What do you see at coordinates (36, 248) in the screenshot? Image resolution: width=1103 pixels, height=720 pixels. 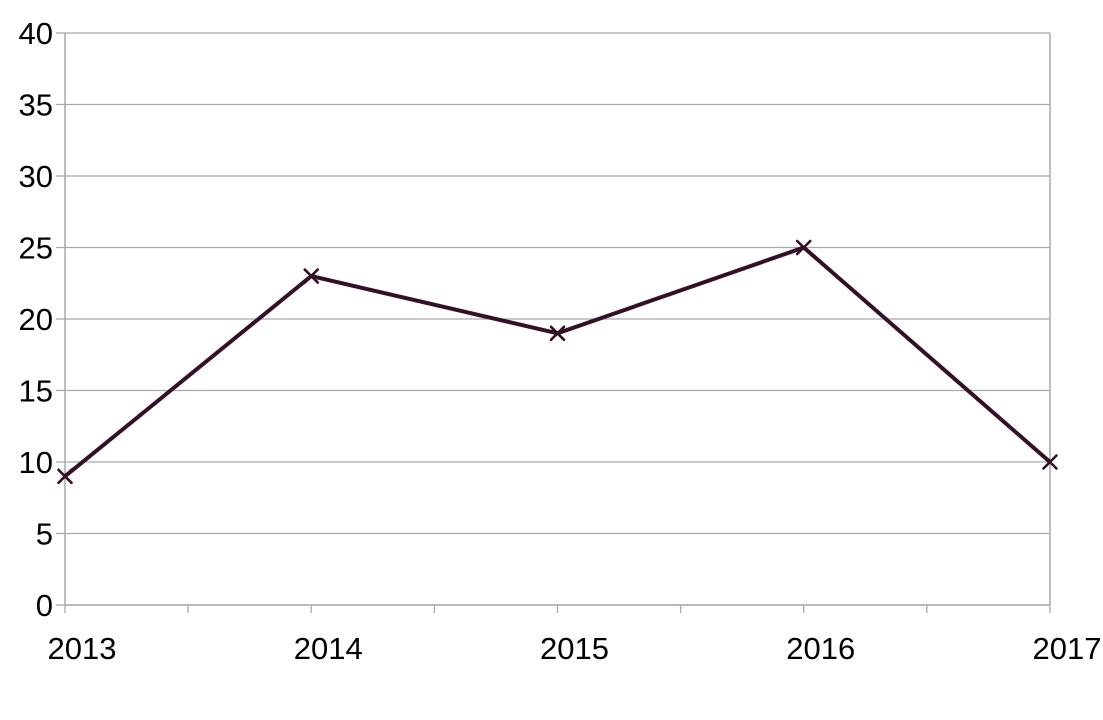 I see `y-axis-tick-label: 25` at bounding box center [36, 248].